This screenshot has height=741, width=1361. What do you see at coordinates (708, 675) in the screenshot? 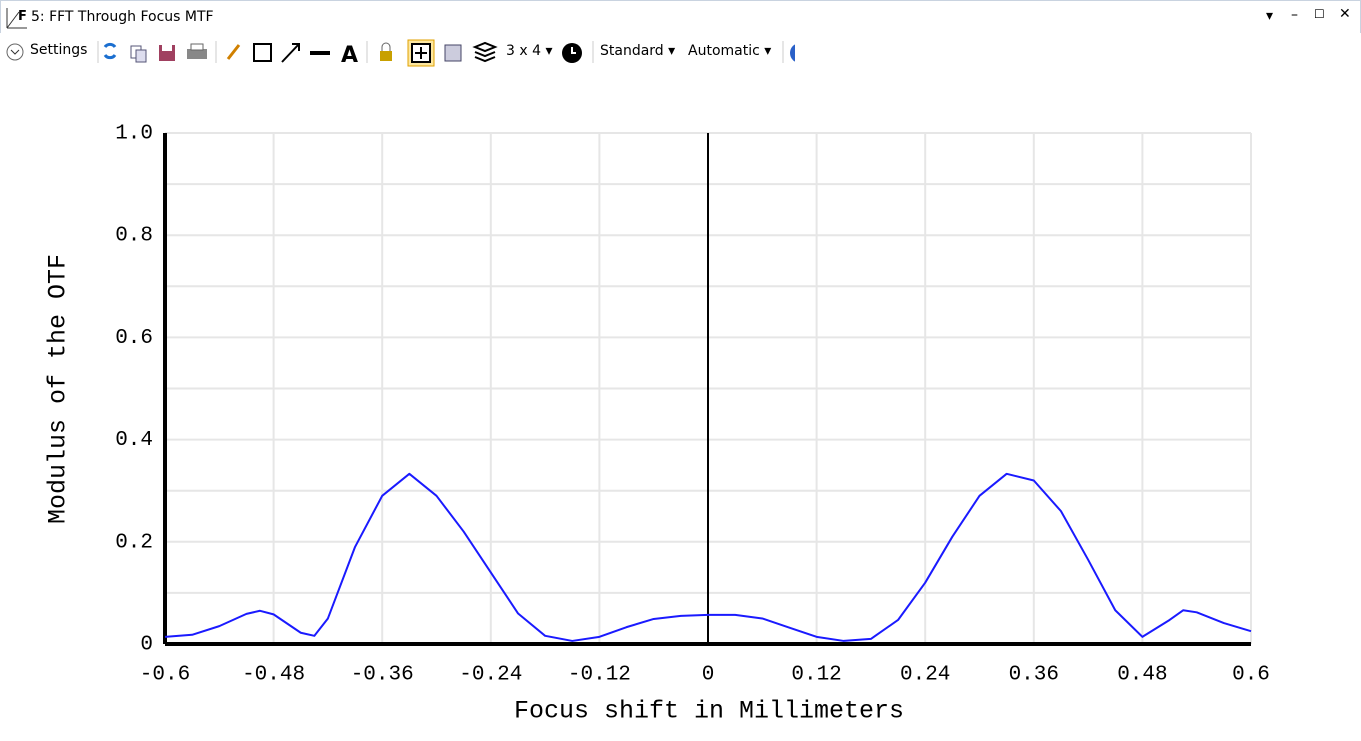
I see `x-tick-label: 0` at bounding box center [708, 675].